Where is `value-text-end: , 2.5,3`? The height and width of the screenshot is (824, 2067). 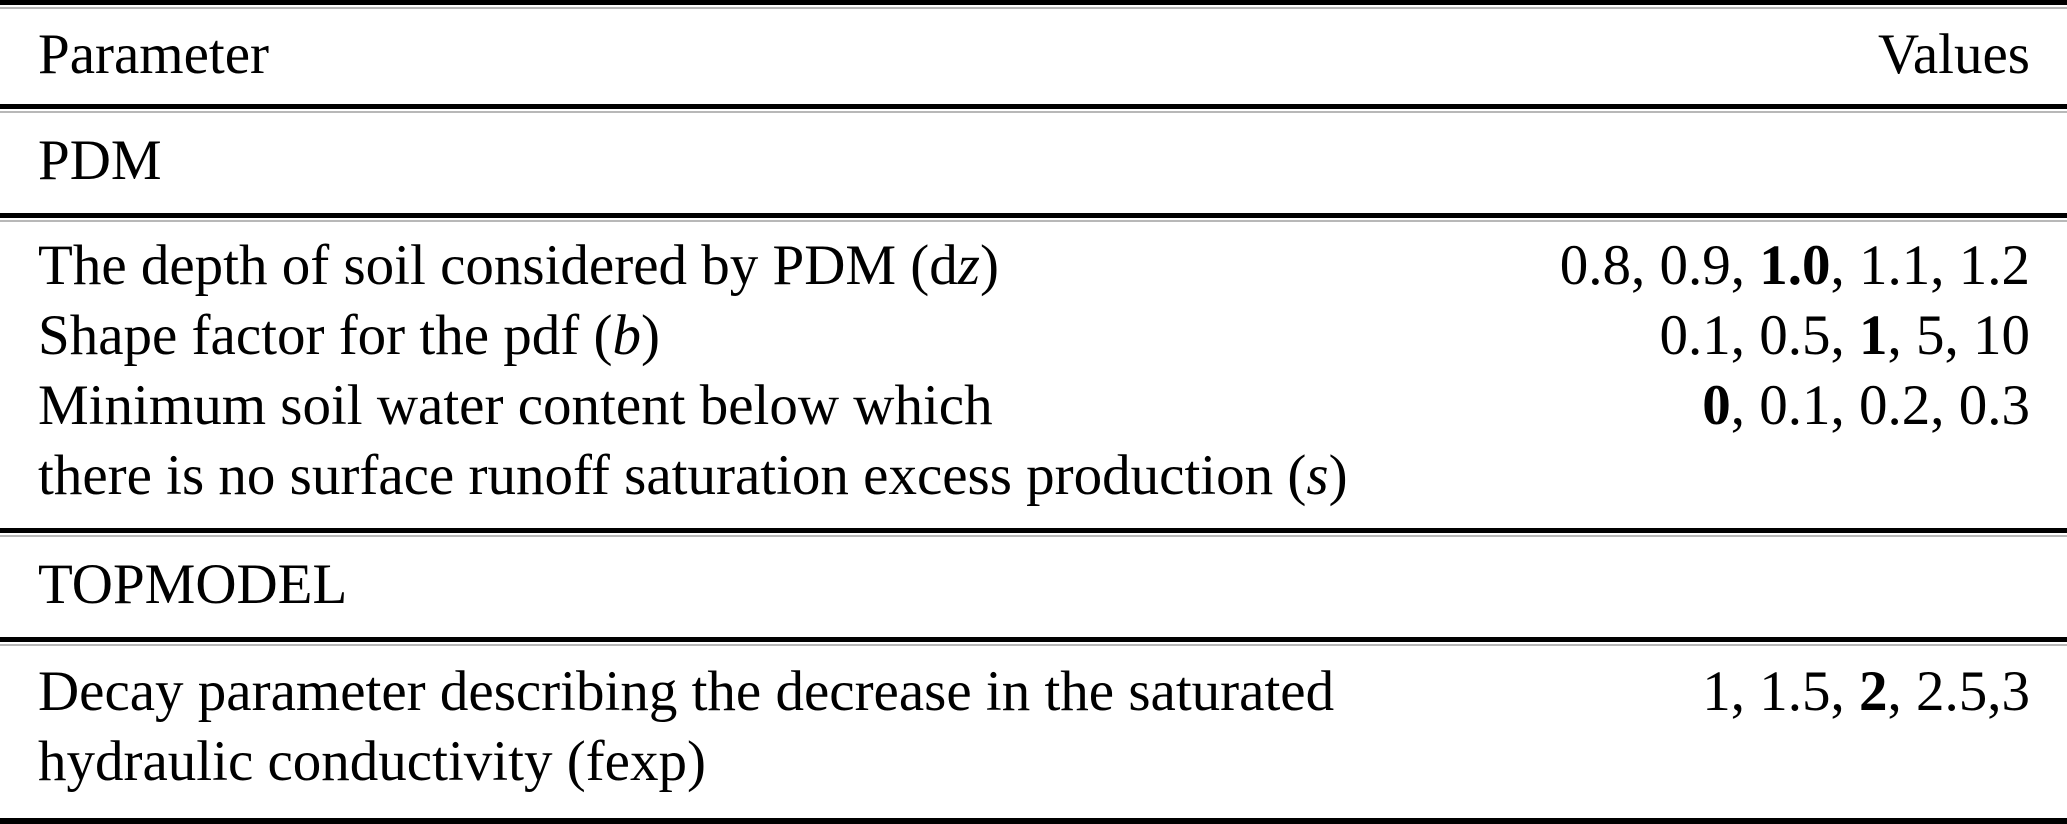
value-text-end: , 2.5,3 is located at coordinates (1959, 691).